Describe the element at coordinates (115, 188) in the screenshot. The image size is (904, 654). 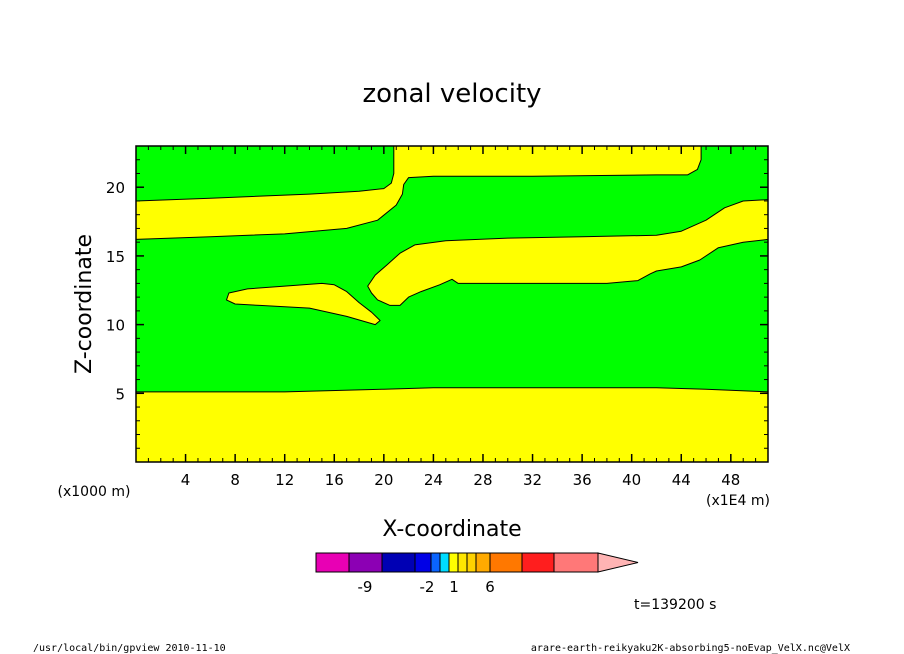
I see `y-tick-label: 20` at that location.